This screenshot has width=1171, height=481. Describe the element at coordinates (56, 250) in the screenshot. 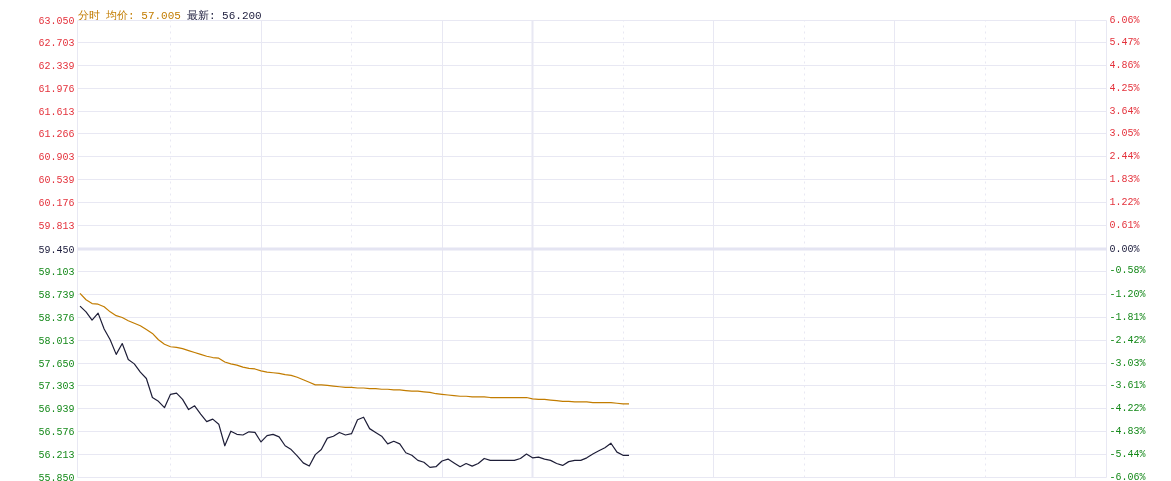

I see `y-tick-label: 59.450` at that location.